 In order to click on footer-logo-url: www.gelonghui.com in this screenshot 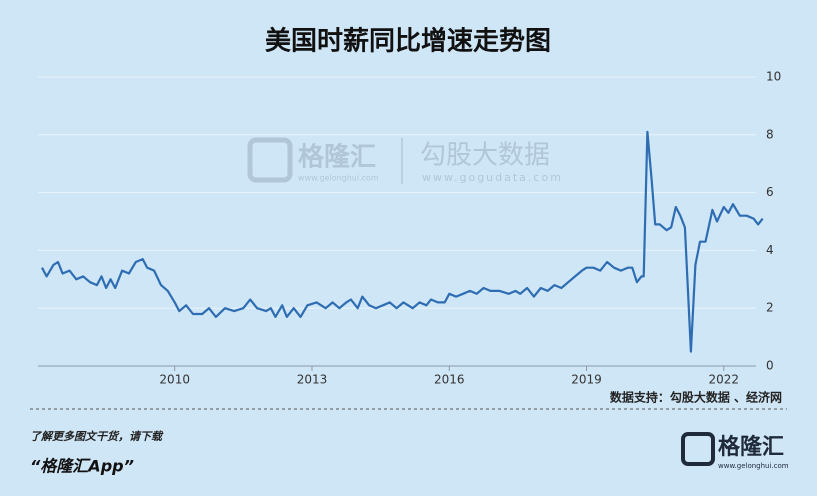, I will do `click(753, 466)`.